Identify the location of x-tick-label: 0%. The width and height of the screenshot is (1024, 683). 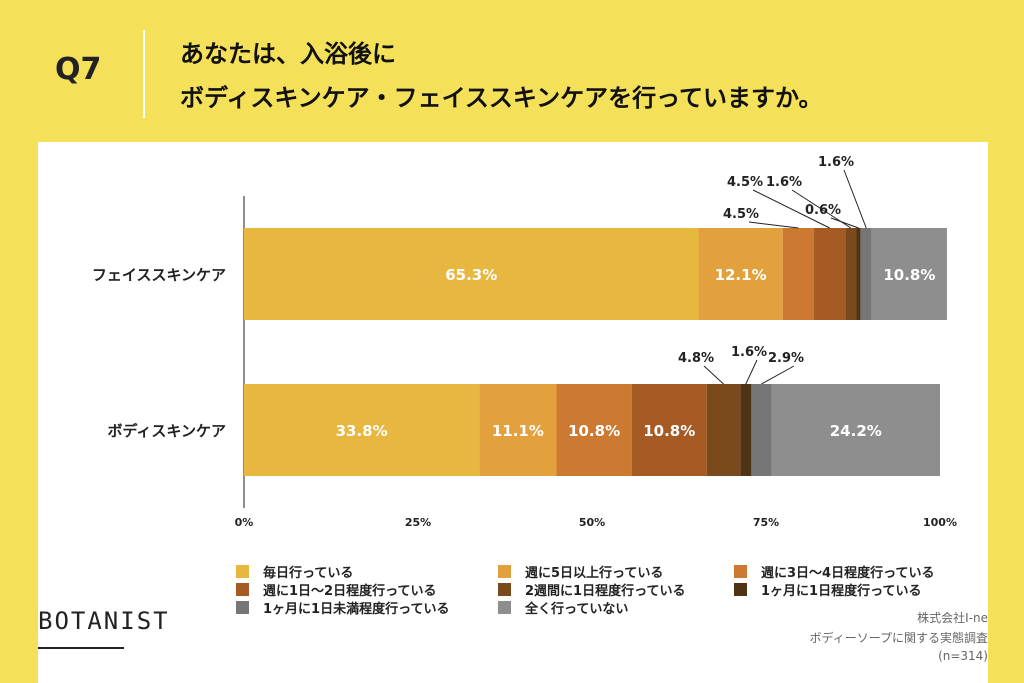
(244, 522).